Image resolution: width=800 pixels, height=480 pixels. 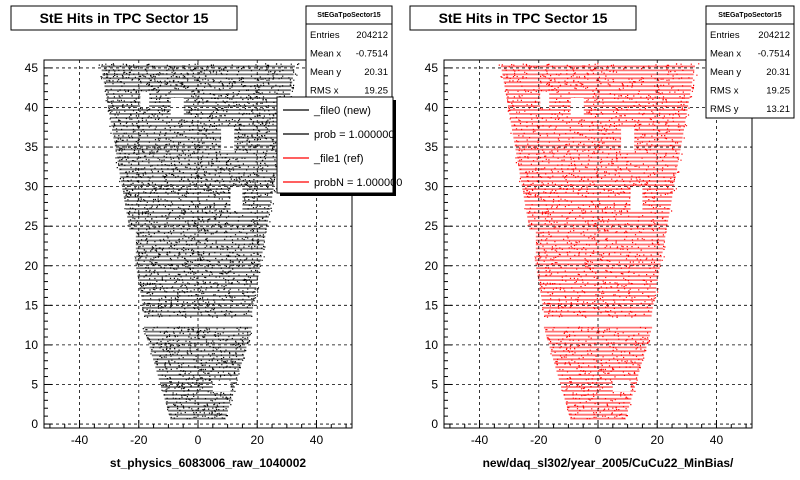 I want to click on legend-box, so click(x=335, y=145).